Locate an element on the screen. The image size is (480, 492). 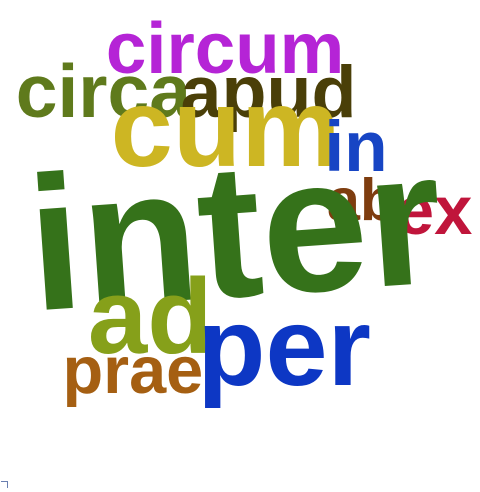
corner-marker is located at coordinates (4, 484).